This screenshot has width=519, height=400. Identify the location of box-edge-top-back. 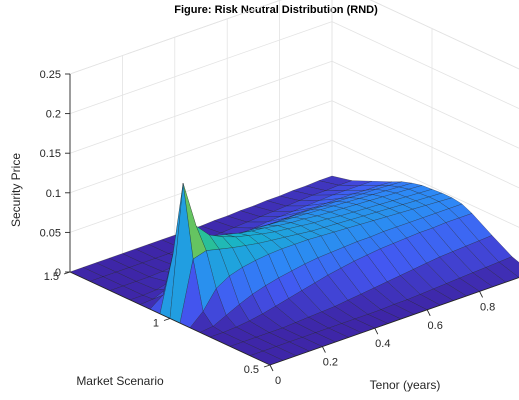
(175, 37).